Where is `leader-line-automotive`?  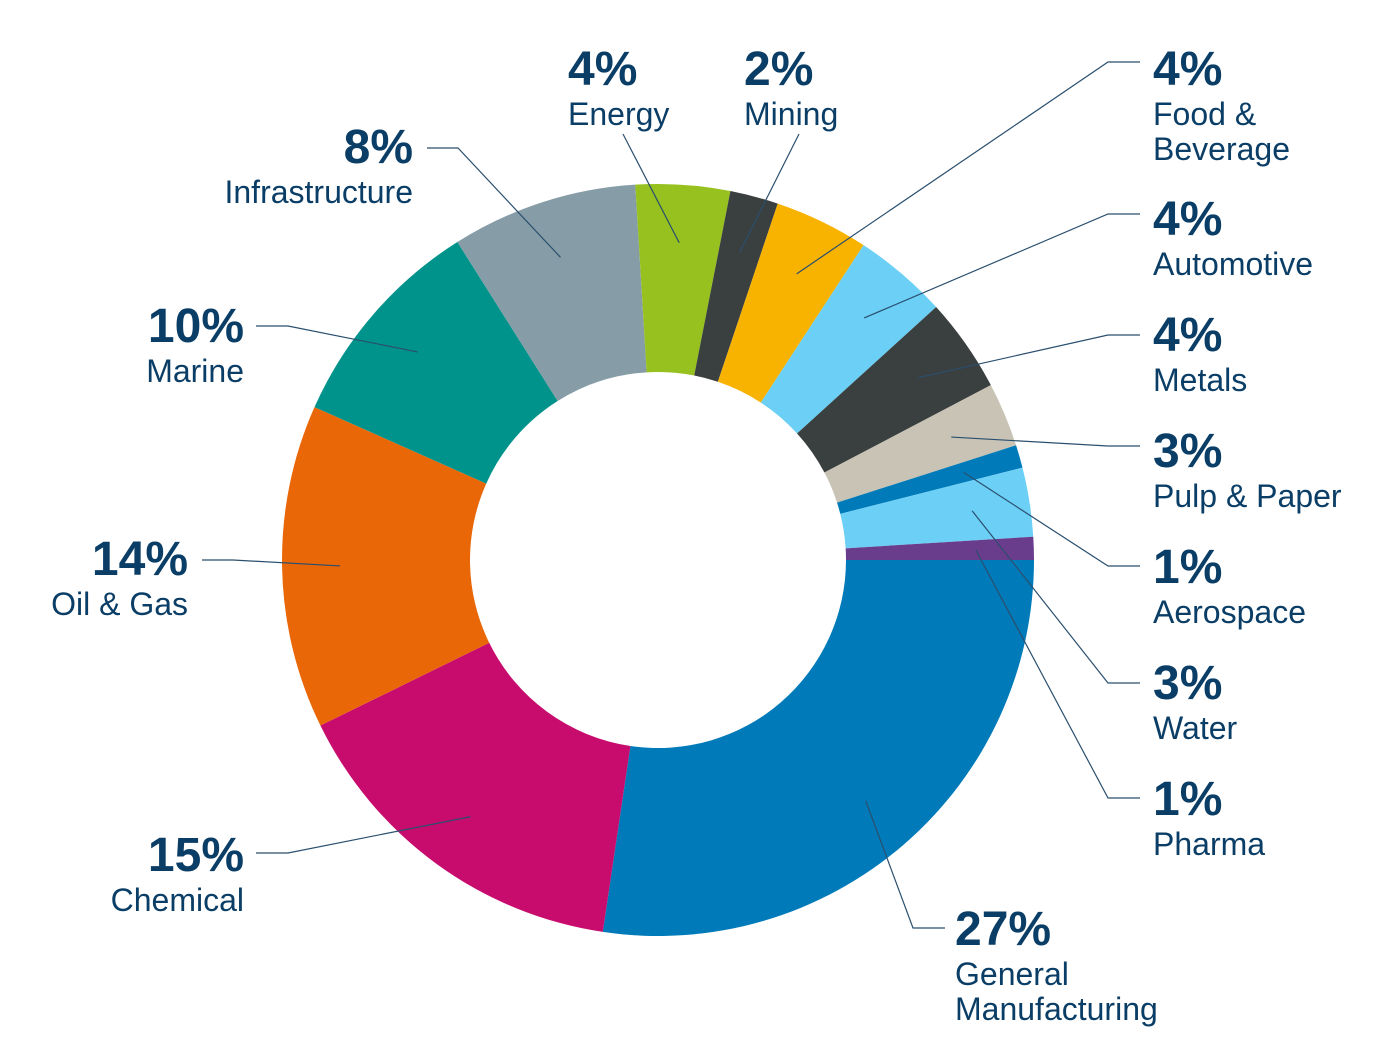
leader-line-automotive is located at coordinates (1001, 266).